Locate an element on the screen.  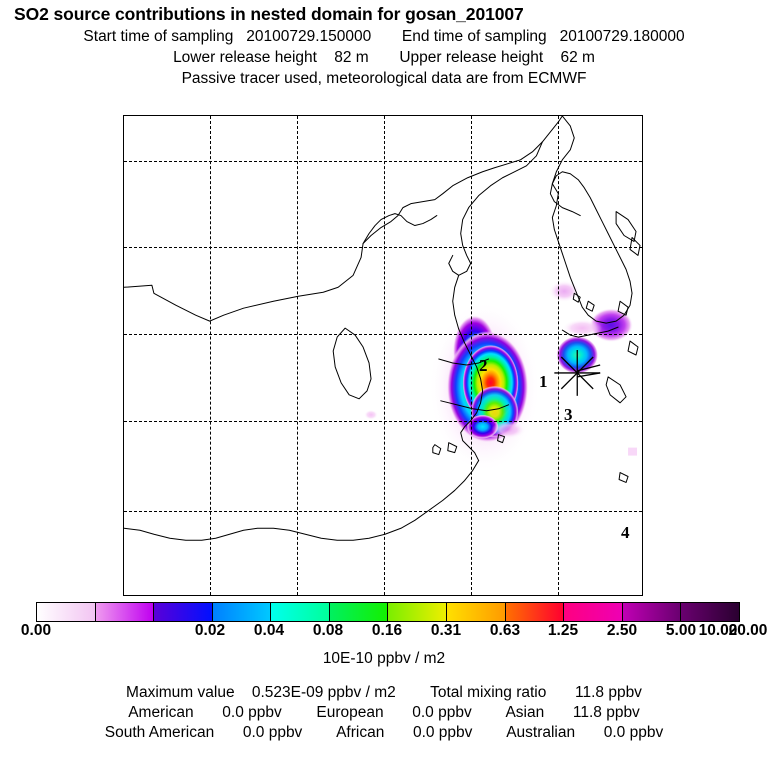
river-yangtze-lower is located at coordinates (475, 406).